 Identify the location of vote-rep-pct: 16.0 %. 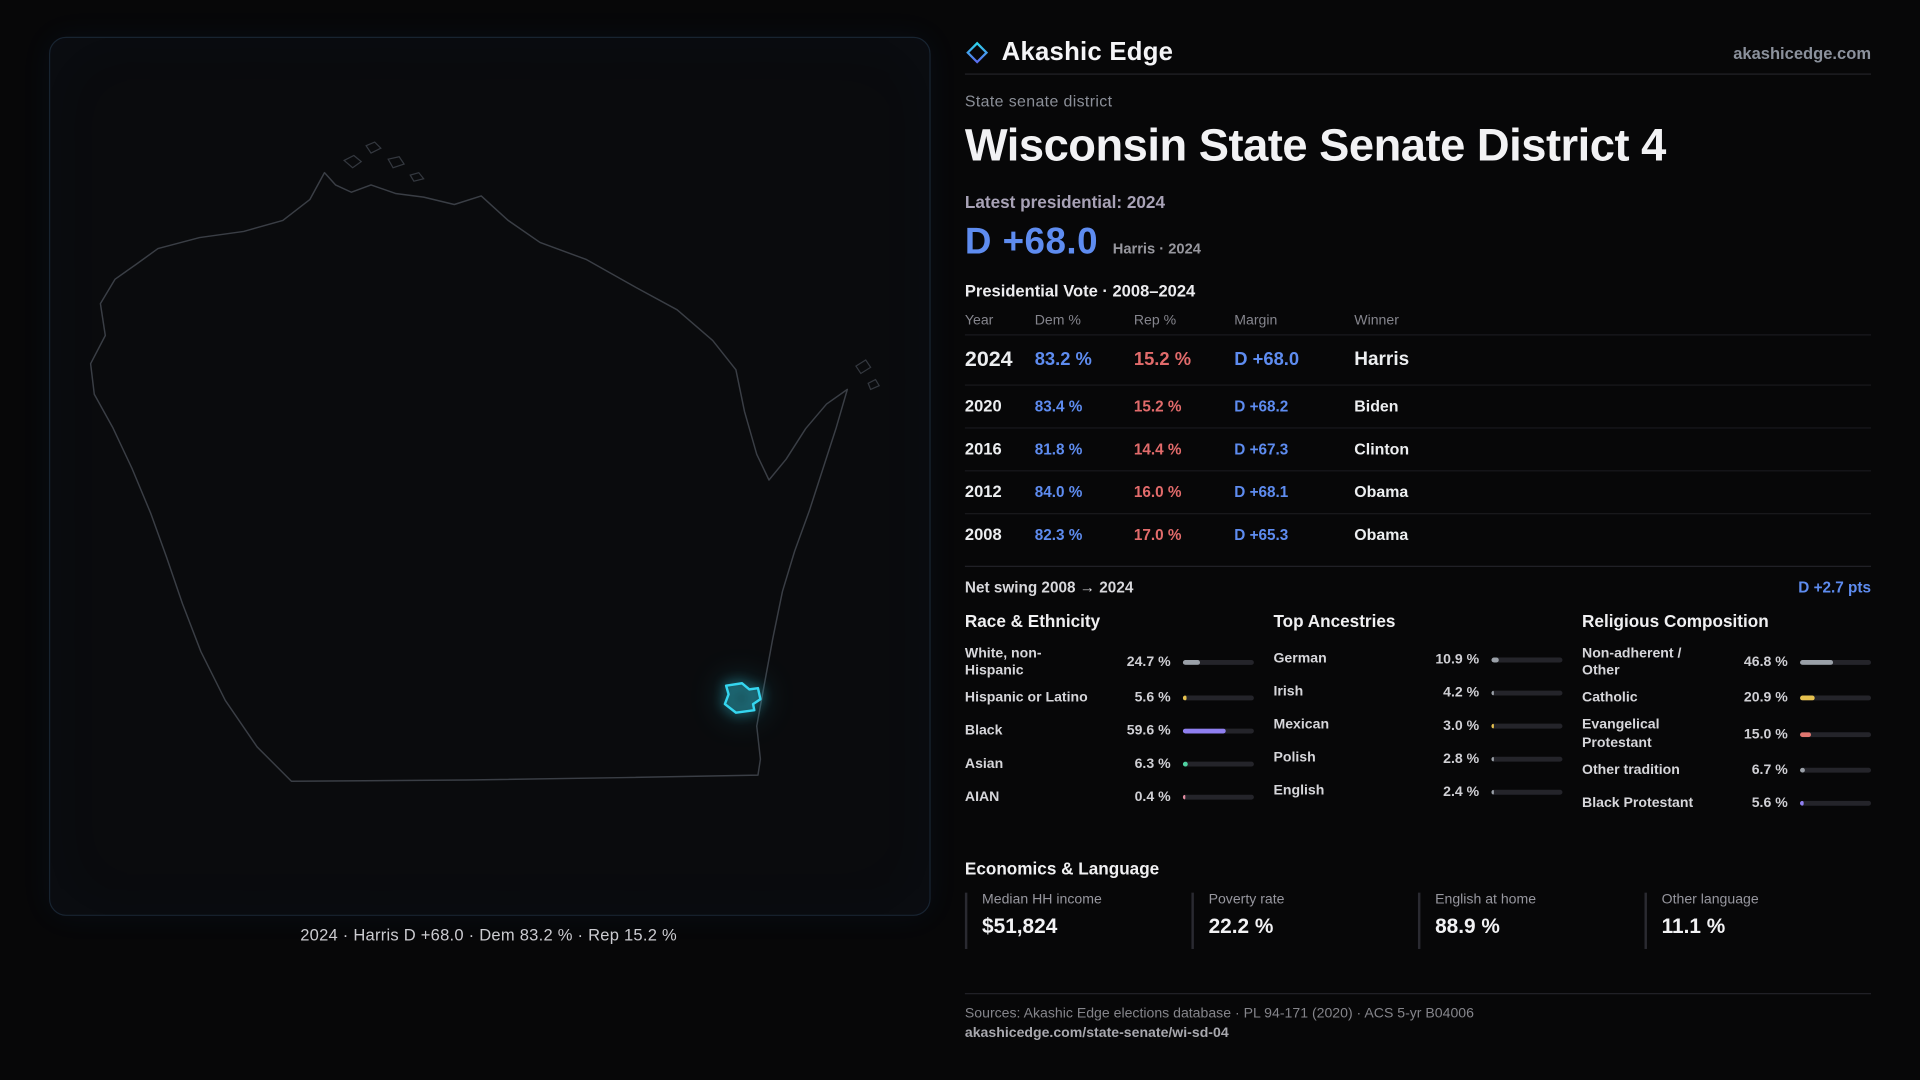
(1157, 492).